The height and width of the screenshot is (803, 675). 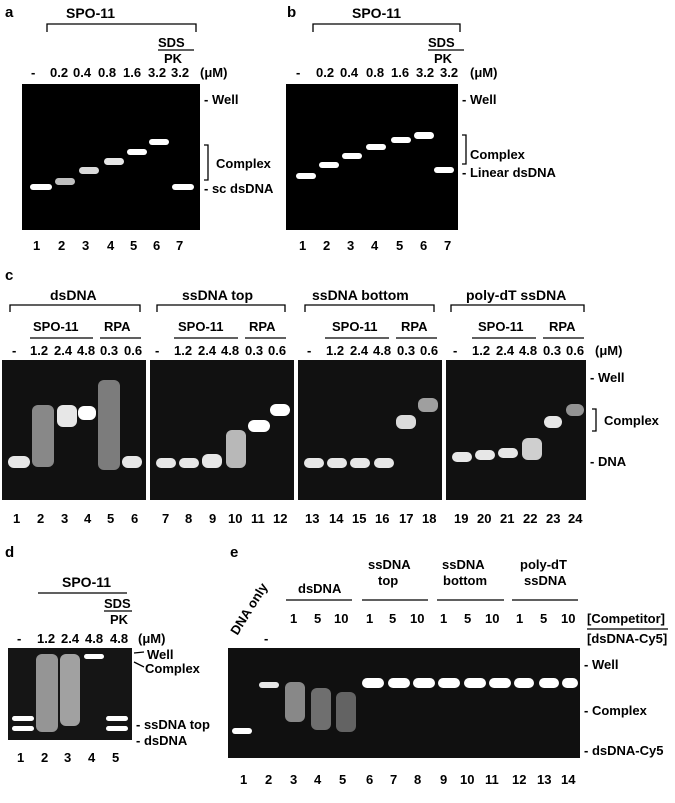 What do you see at coordinates (135, 518) in the screenshot?
I see `panel-c-lane-6: 6` at bounding box center [135, 518].